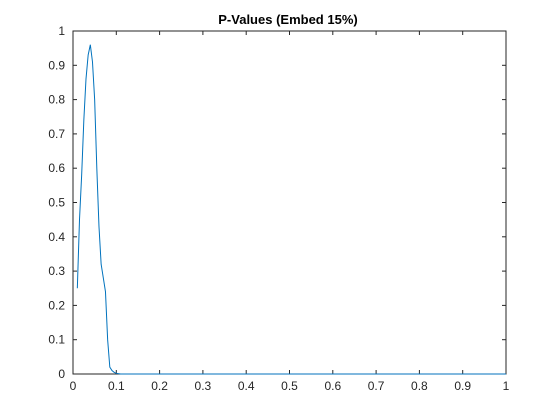 Image resolution: width=560 pixels, height=420 pixels. I want to click on x-tick-label: 0.7, so click(376, 386).